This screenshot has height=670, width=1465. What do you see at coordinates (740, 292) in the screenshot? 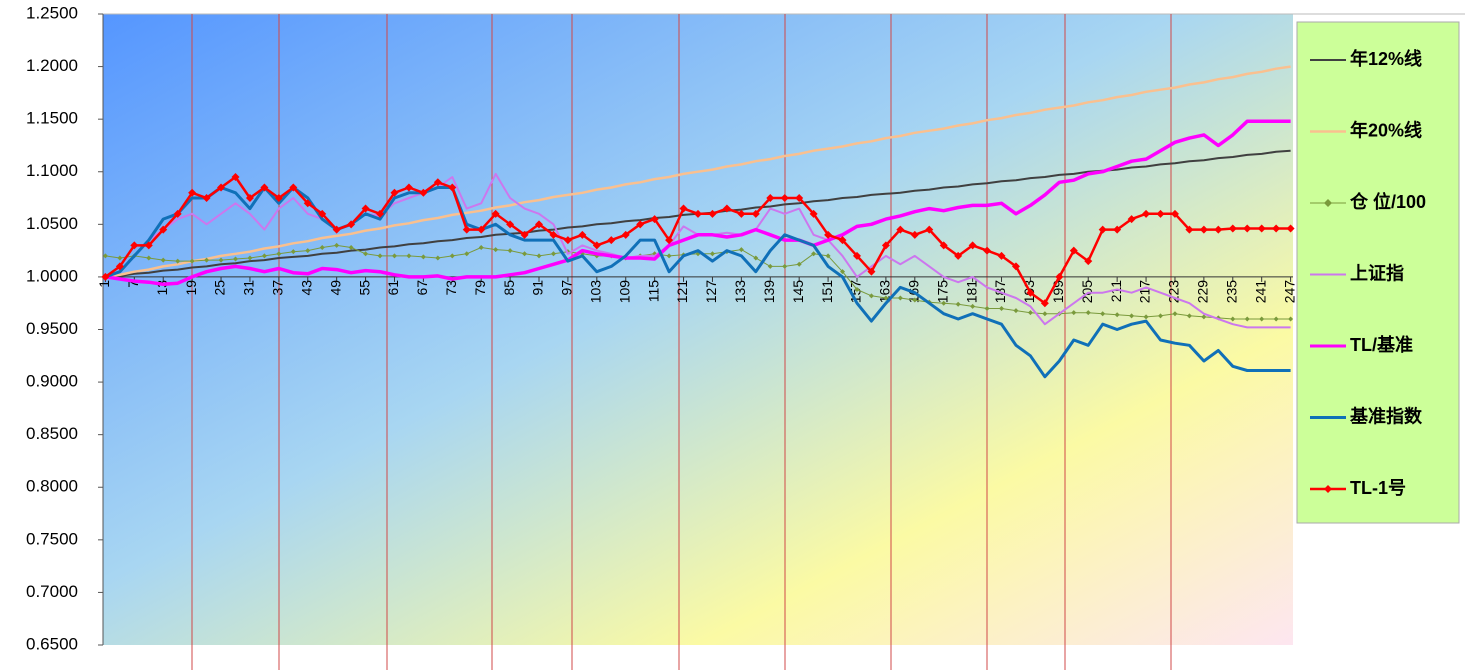
I see `x-tick-label: 133` at bounding box center [740, 292].